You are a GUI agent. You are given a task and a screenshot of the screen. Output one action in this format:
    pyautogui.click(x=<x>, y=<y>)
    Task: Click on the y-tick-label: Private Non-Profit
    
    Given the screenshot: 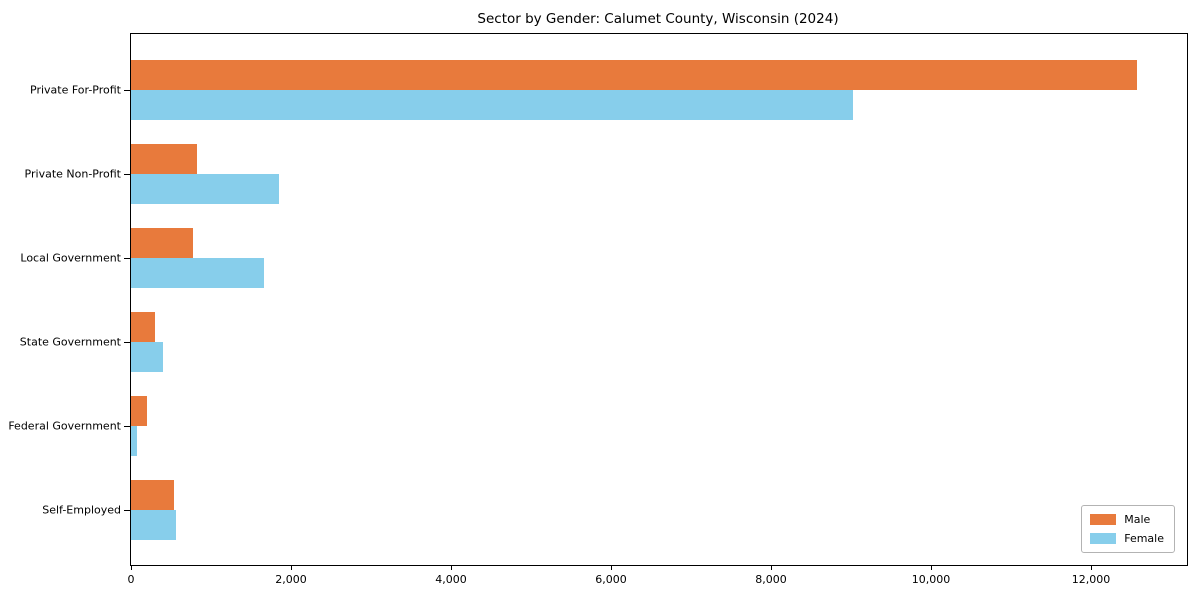 What is the action you would take?
    pyautogui.click(x=72, y=174)
    